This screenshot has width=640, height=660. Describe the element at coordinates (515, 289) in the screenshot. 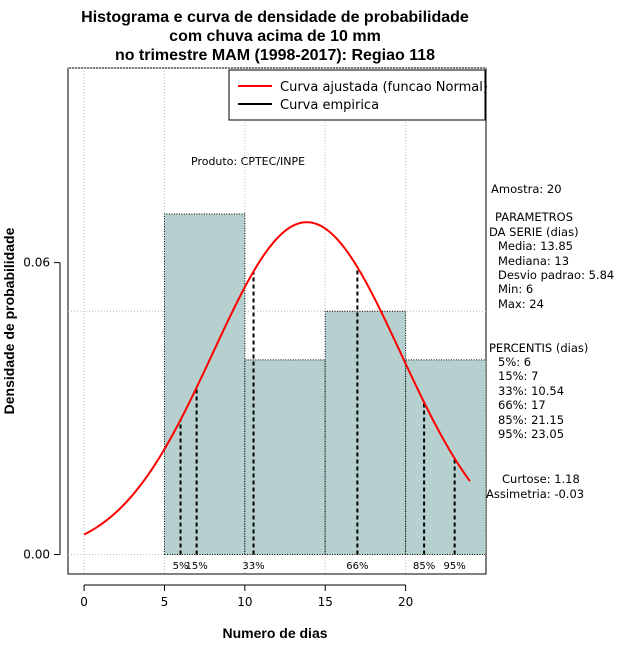

I see `param-min: Min: 6` at that location.